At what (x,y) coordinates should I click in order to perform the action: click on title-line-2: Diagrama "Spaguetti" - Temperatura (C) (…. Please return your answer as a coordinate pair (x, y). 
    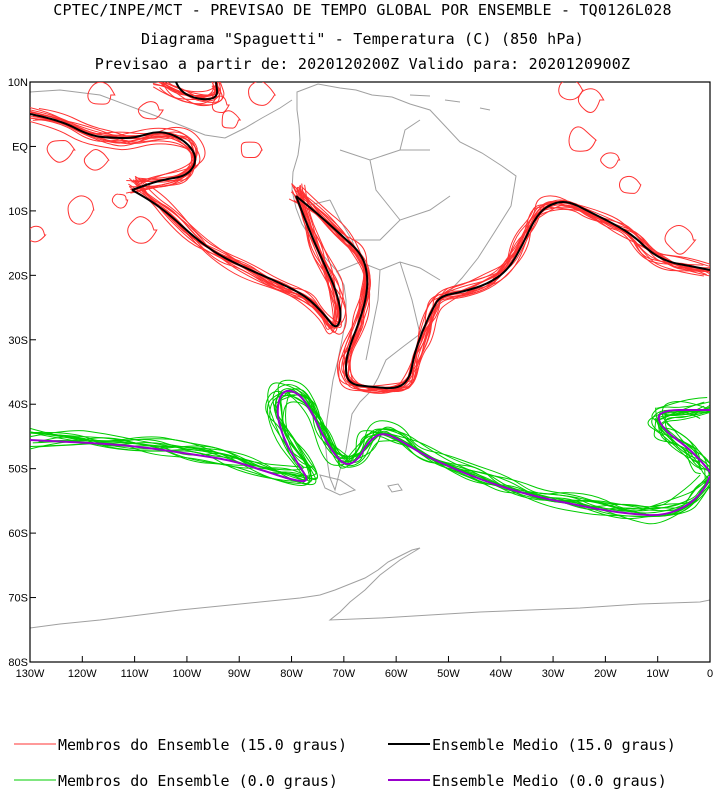
    Looking at the image, I should click on (362, 39).